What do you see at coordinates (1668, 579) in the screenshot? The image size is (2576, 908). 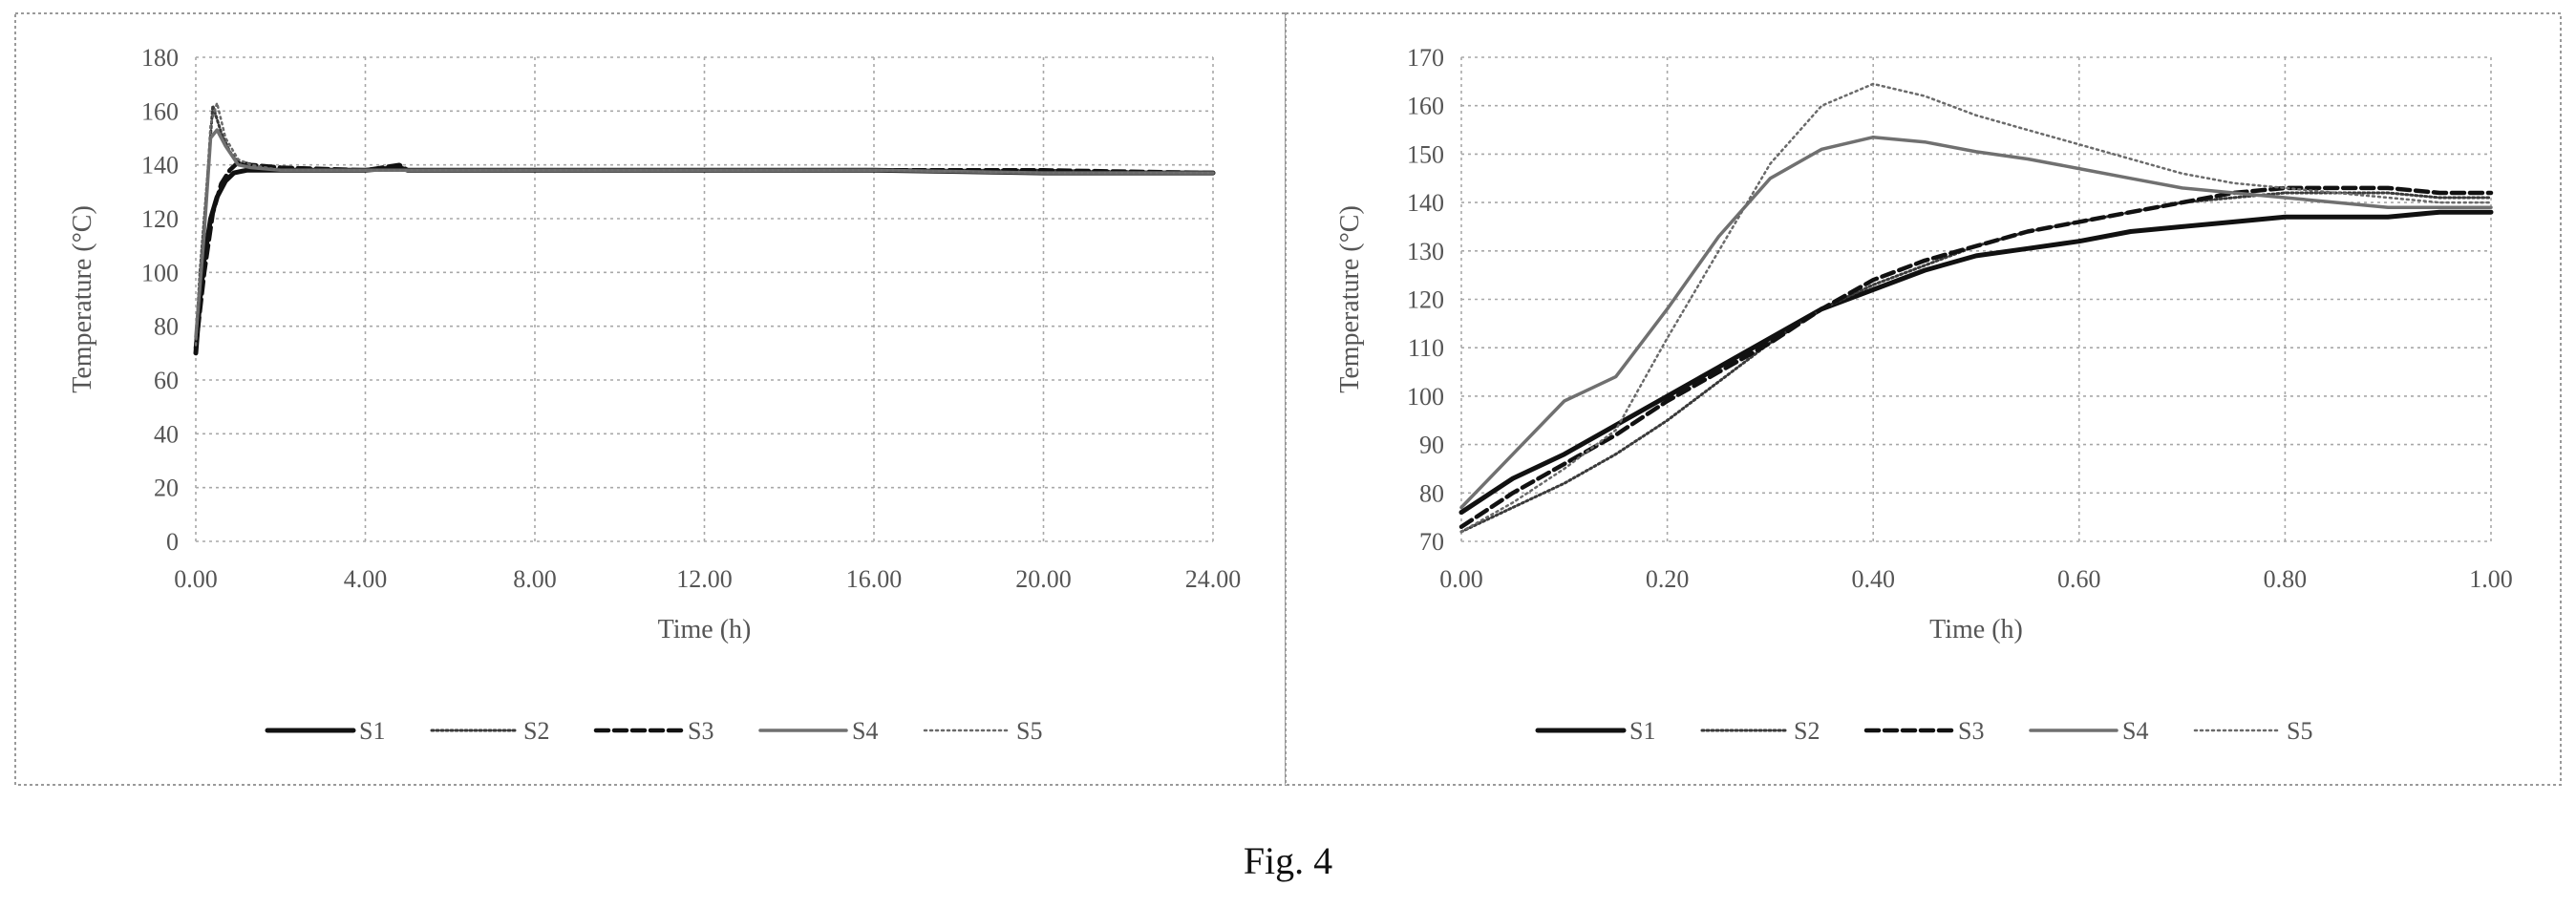 I see `x-tick-label: 0.20` at bounding box center [1668, 579].